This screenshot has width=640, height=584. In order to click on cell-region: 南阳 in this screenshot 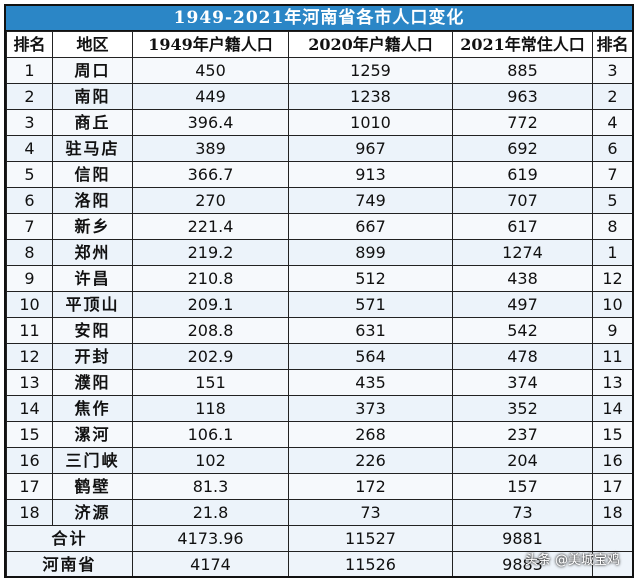, I will do `click(92, 96)`.